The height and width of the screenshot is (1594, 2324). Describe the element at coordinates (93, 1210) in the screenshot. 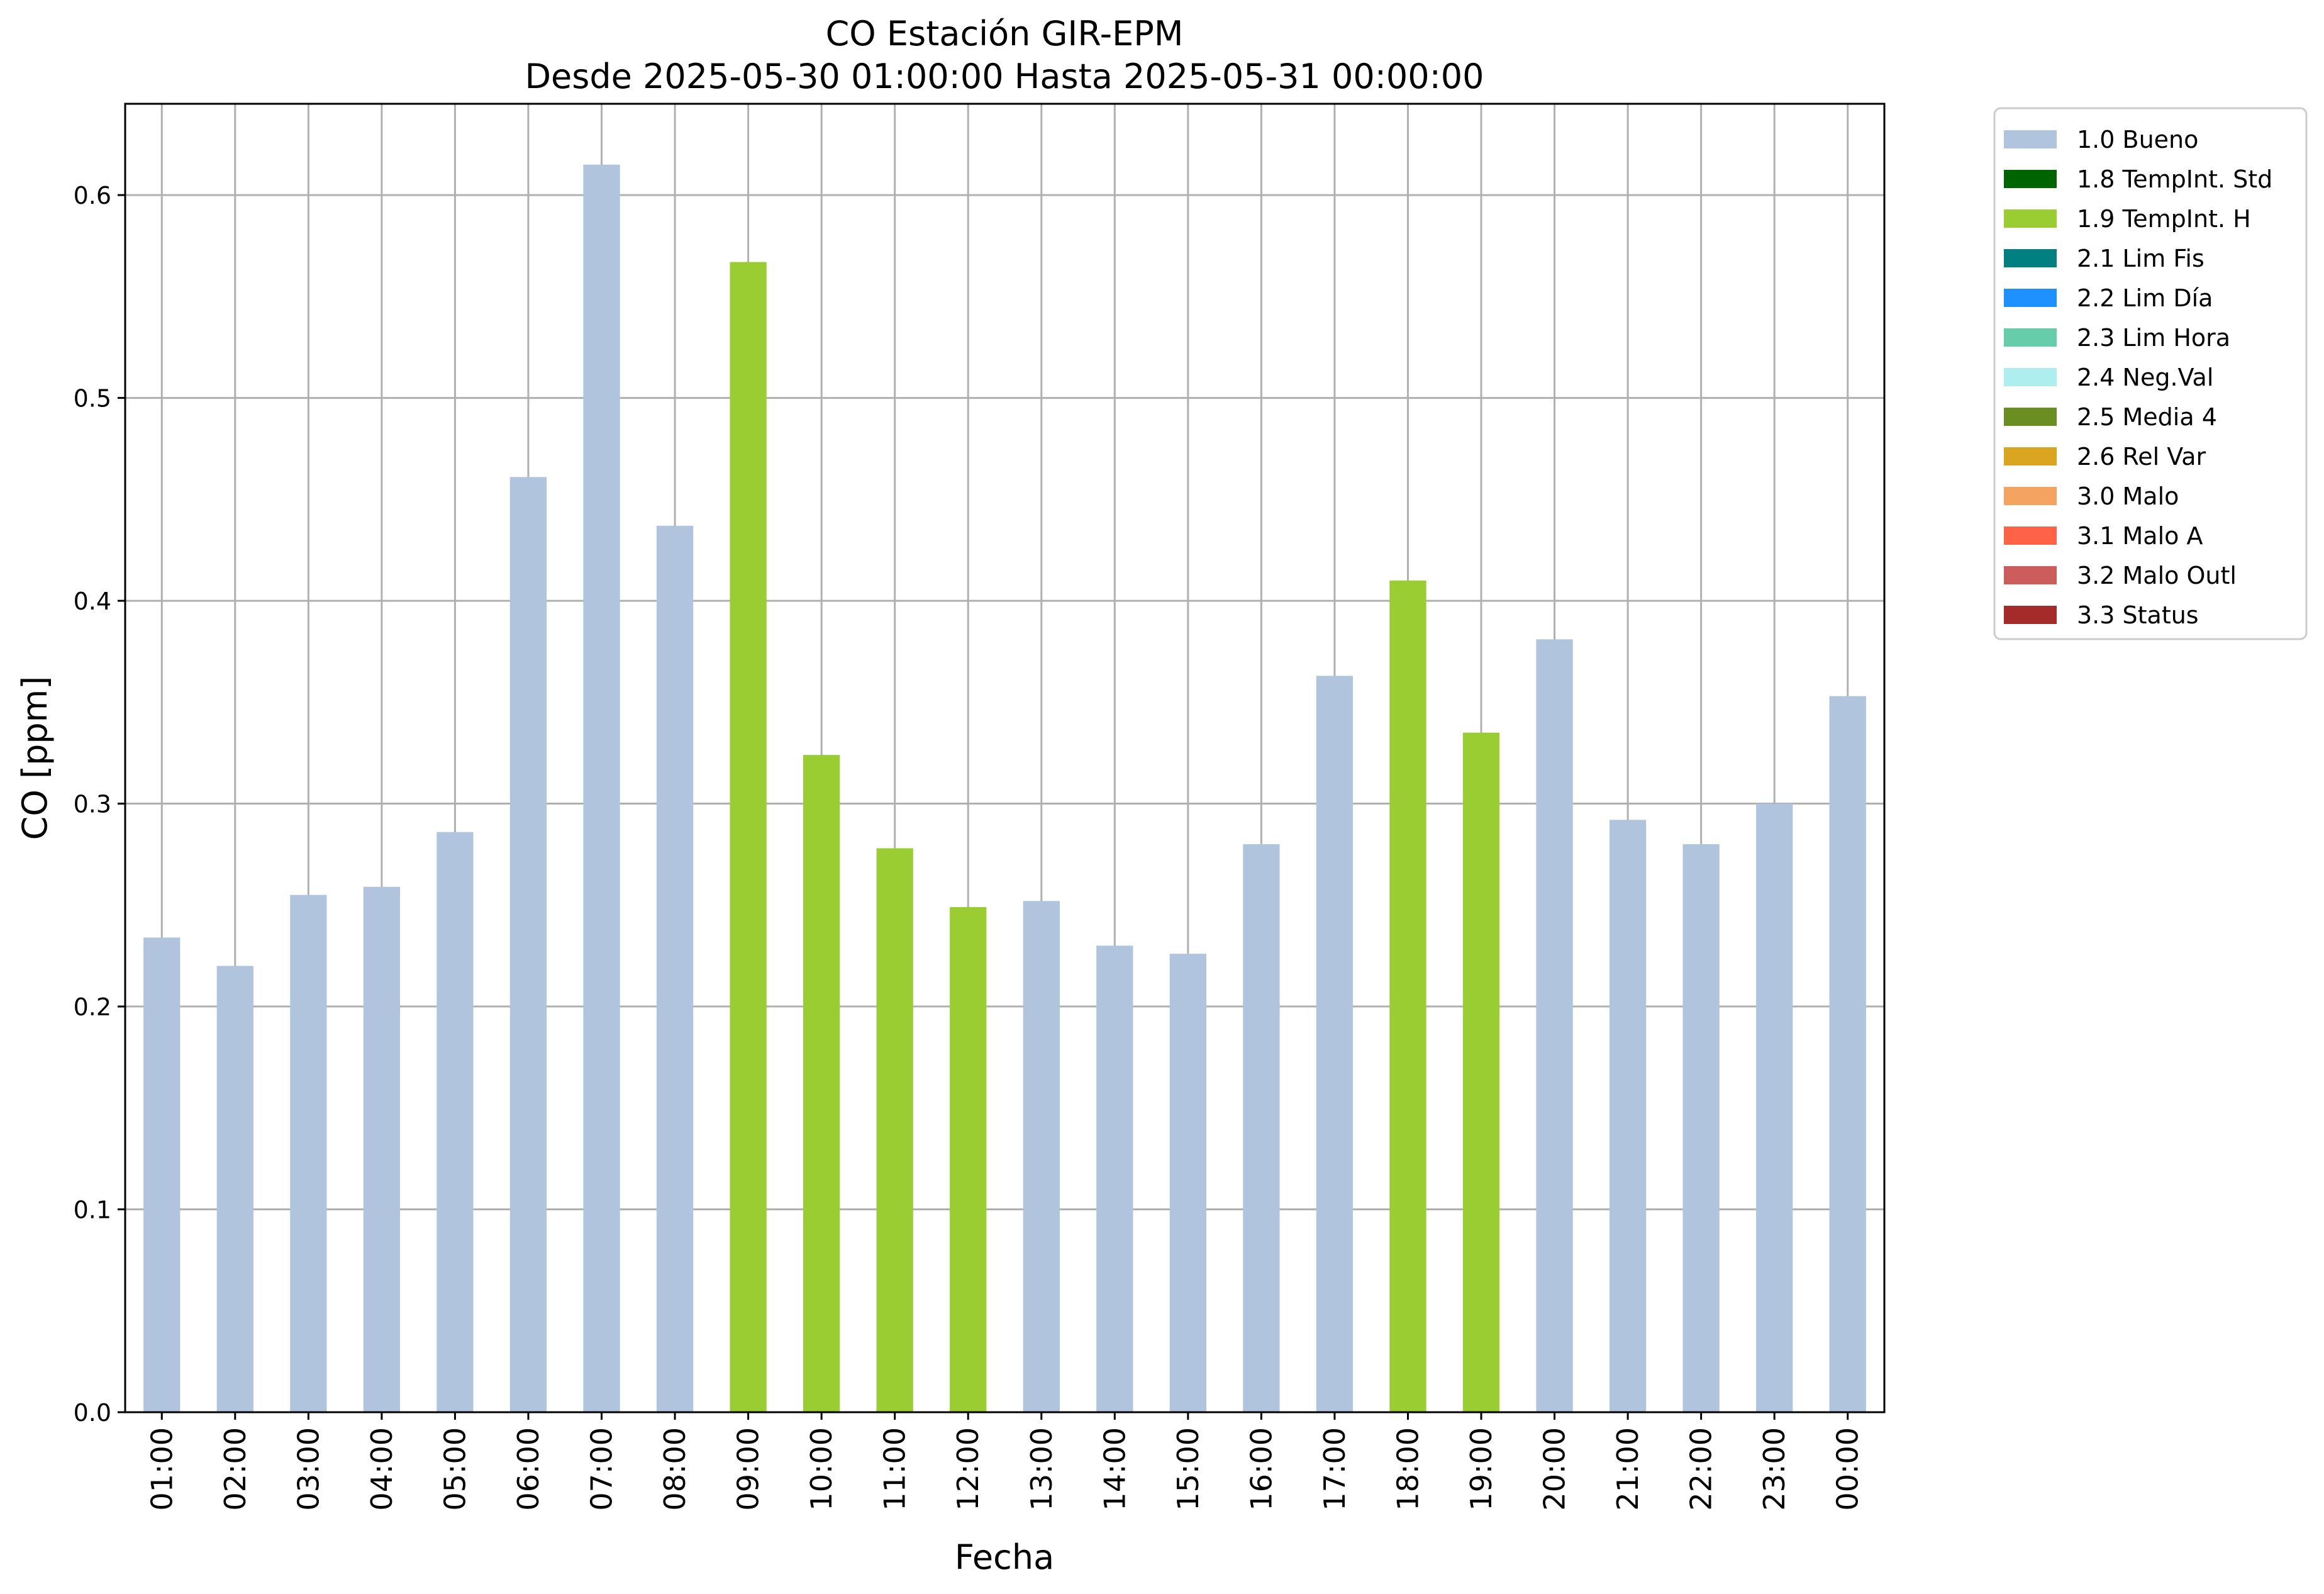

I see `y-tick-label: 0.1` at that location.